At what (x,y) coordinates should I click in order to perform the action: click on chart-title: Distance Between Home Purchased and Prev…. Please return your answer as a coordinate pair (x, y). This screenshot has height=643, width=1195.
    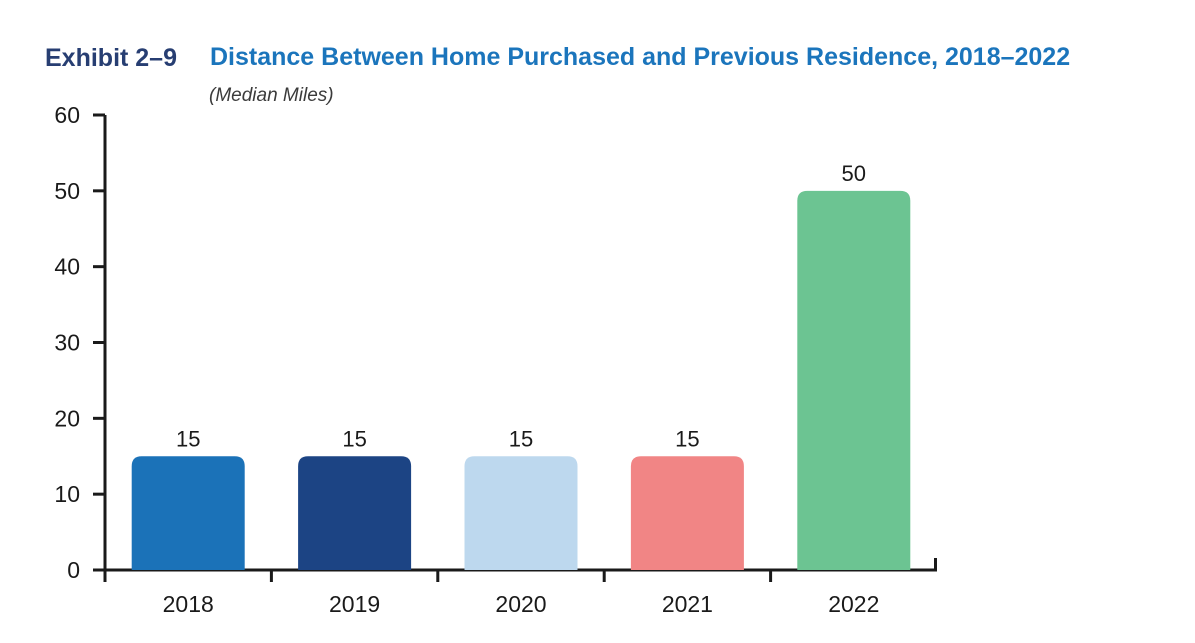
    Looking at the image, I should click on (640, 57).